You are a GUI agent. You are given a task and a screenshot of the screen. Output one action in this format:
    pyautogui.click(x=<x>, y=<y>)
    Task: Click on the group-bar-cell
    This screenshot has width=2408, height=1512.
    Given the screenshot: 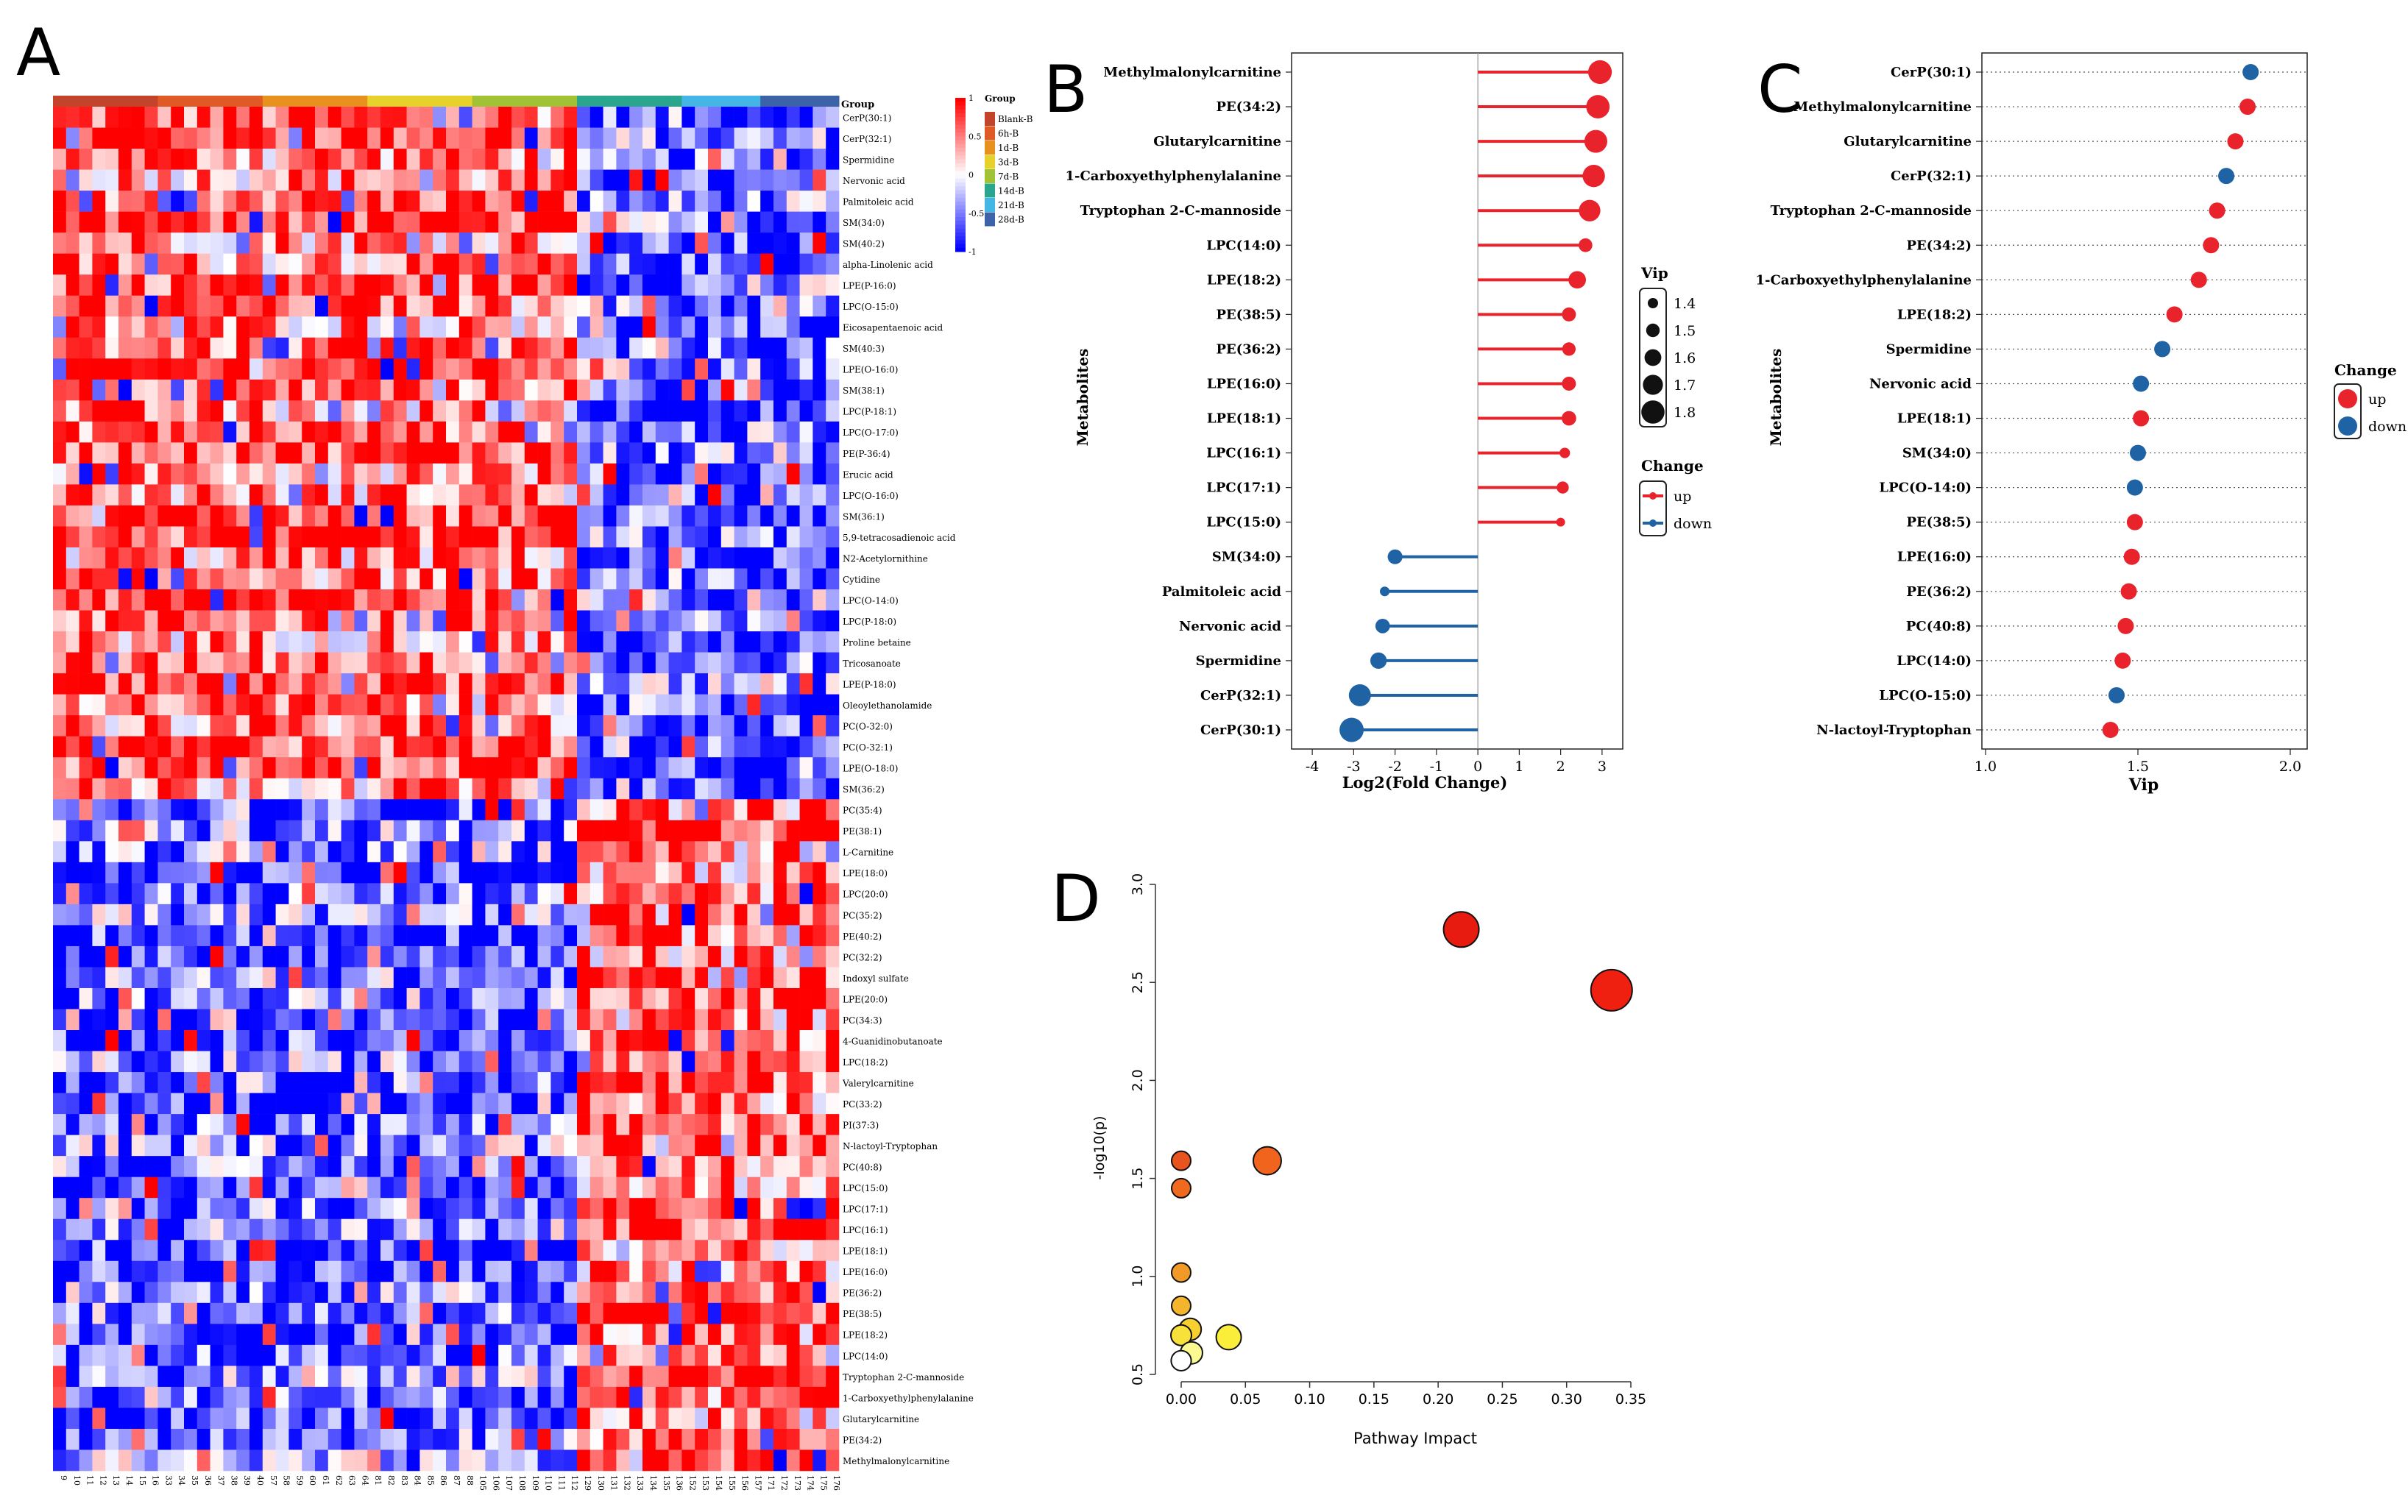 What is the action you would take?
    pyautogui.click(x=309, y=101)
    